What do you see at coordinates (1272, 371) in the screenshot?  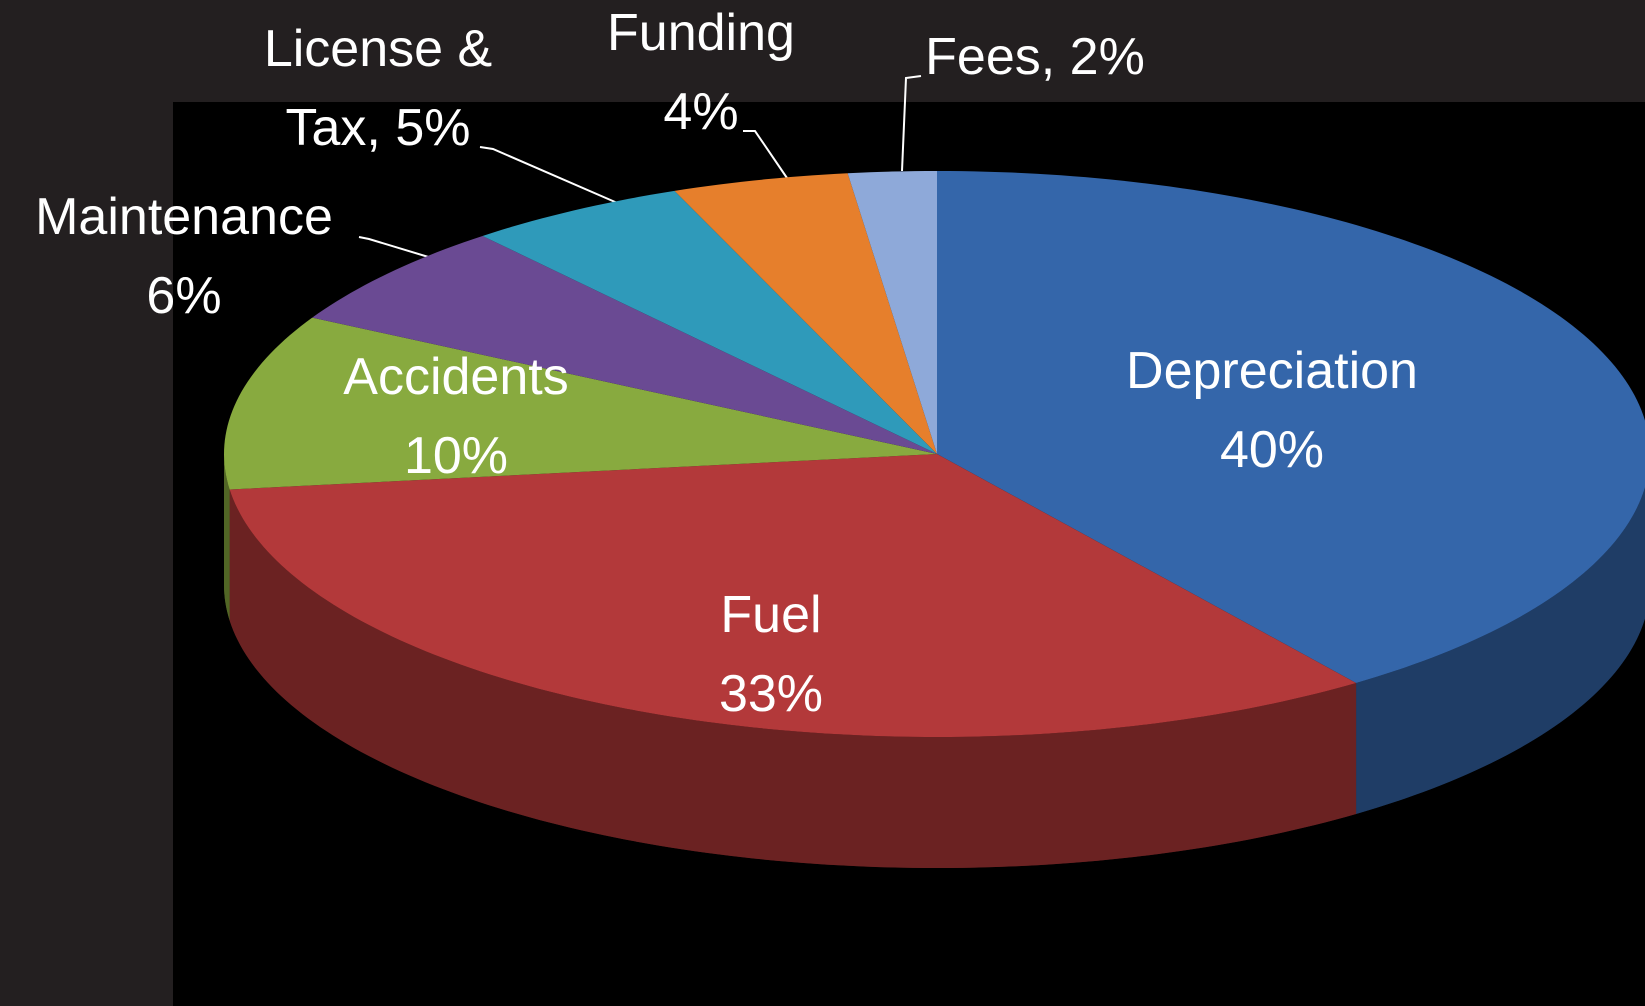 I see `slice-name: Depreciation` at bounding box center [1272, 371].